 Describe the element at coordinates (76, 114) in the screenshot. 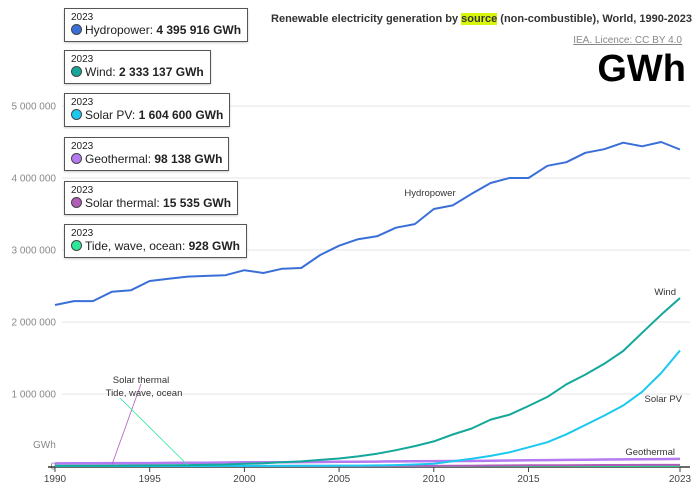

I see `solar-pv-dot-icon` at that location.